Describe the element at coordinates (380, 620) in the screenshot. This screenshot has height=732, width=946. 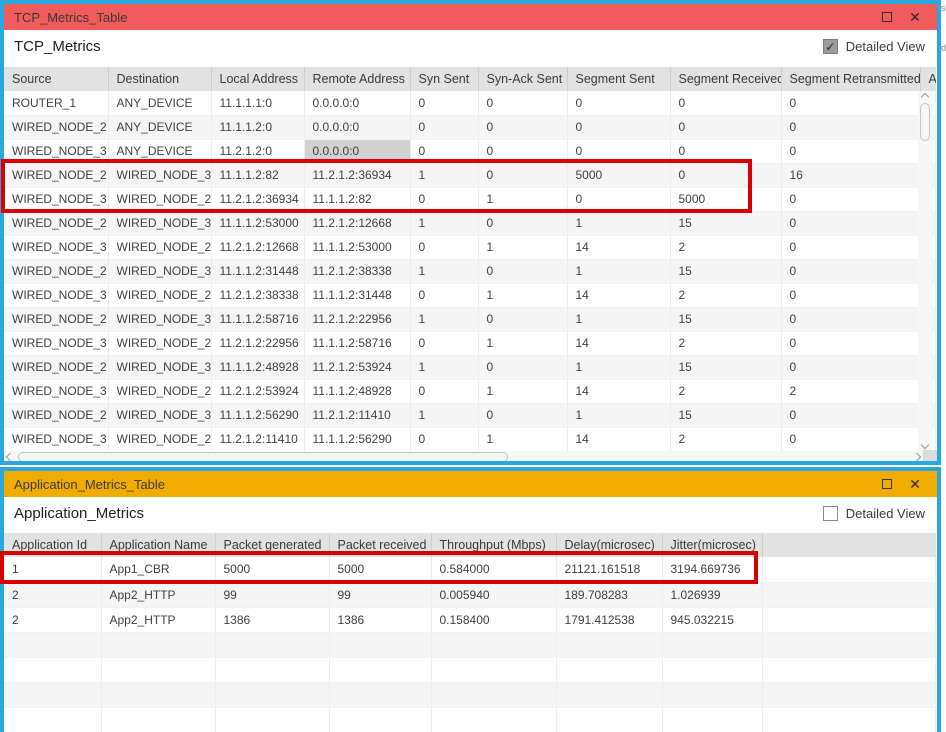
I see `table-cell: 1386` at that location.